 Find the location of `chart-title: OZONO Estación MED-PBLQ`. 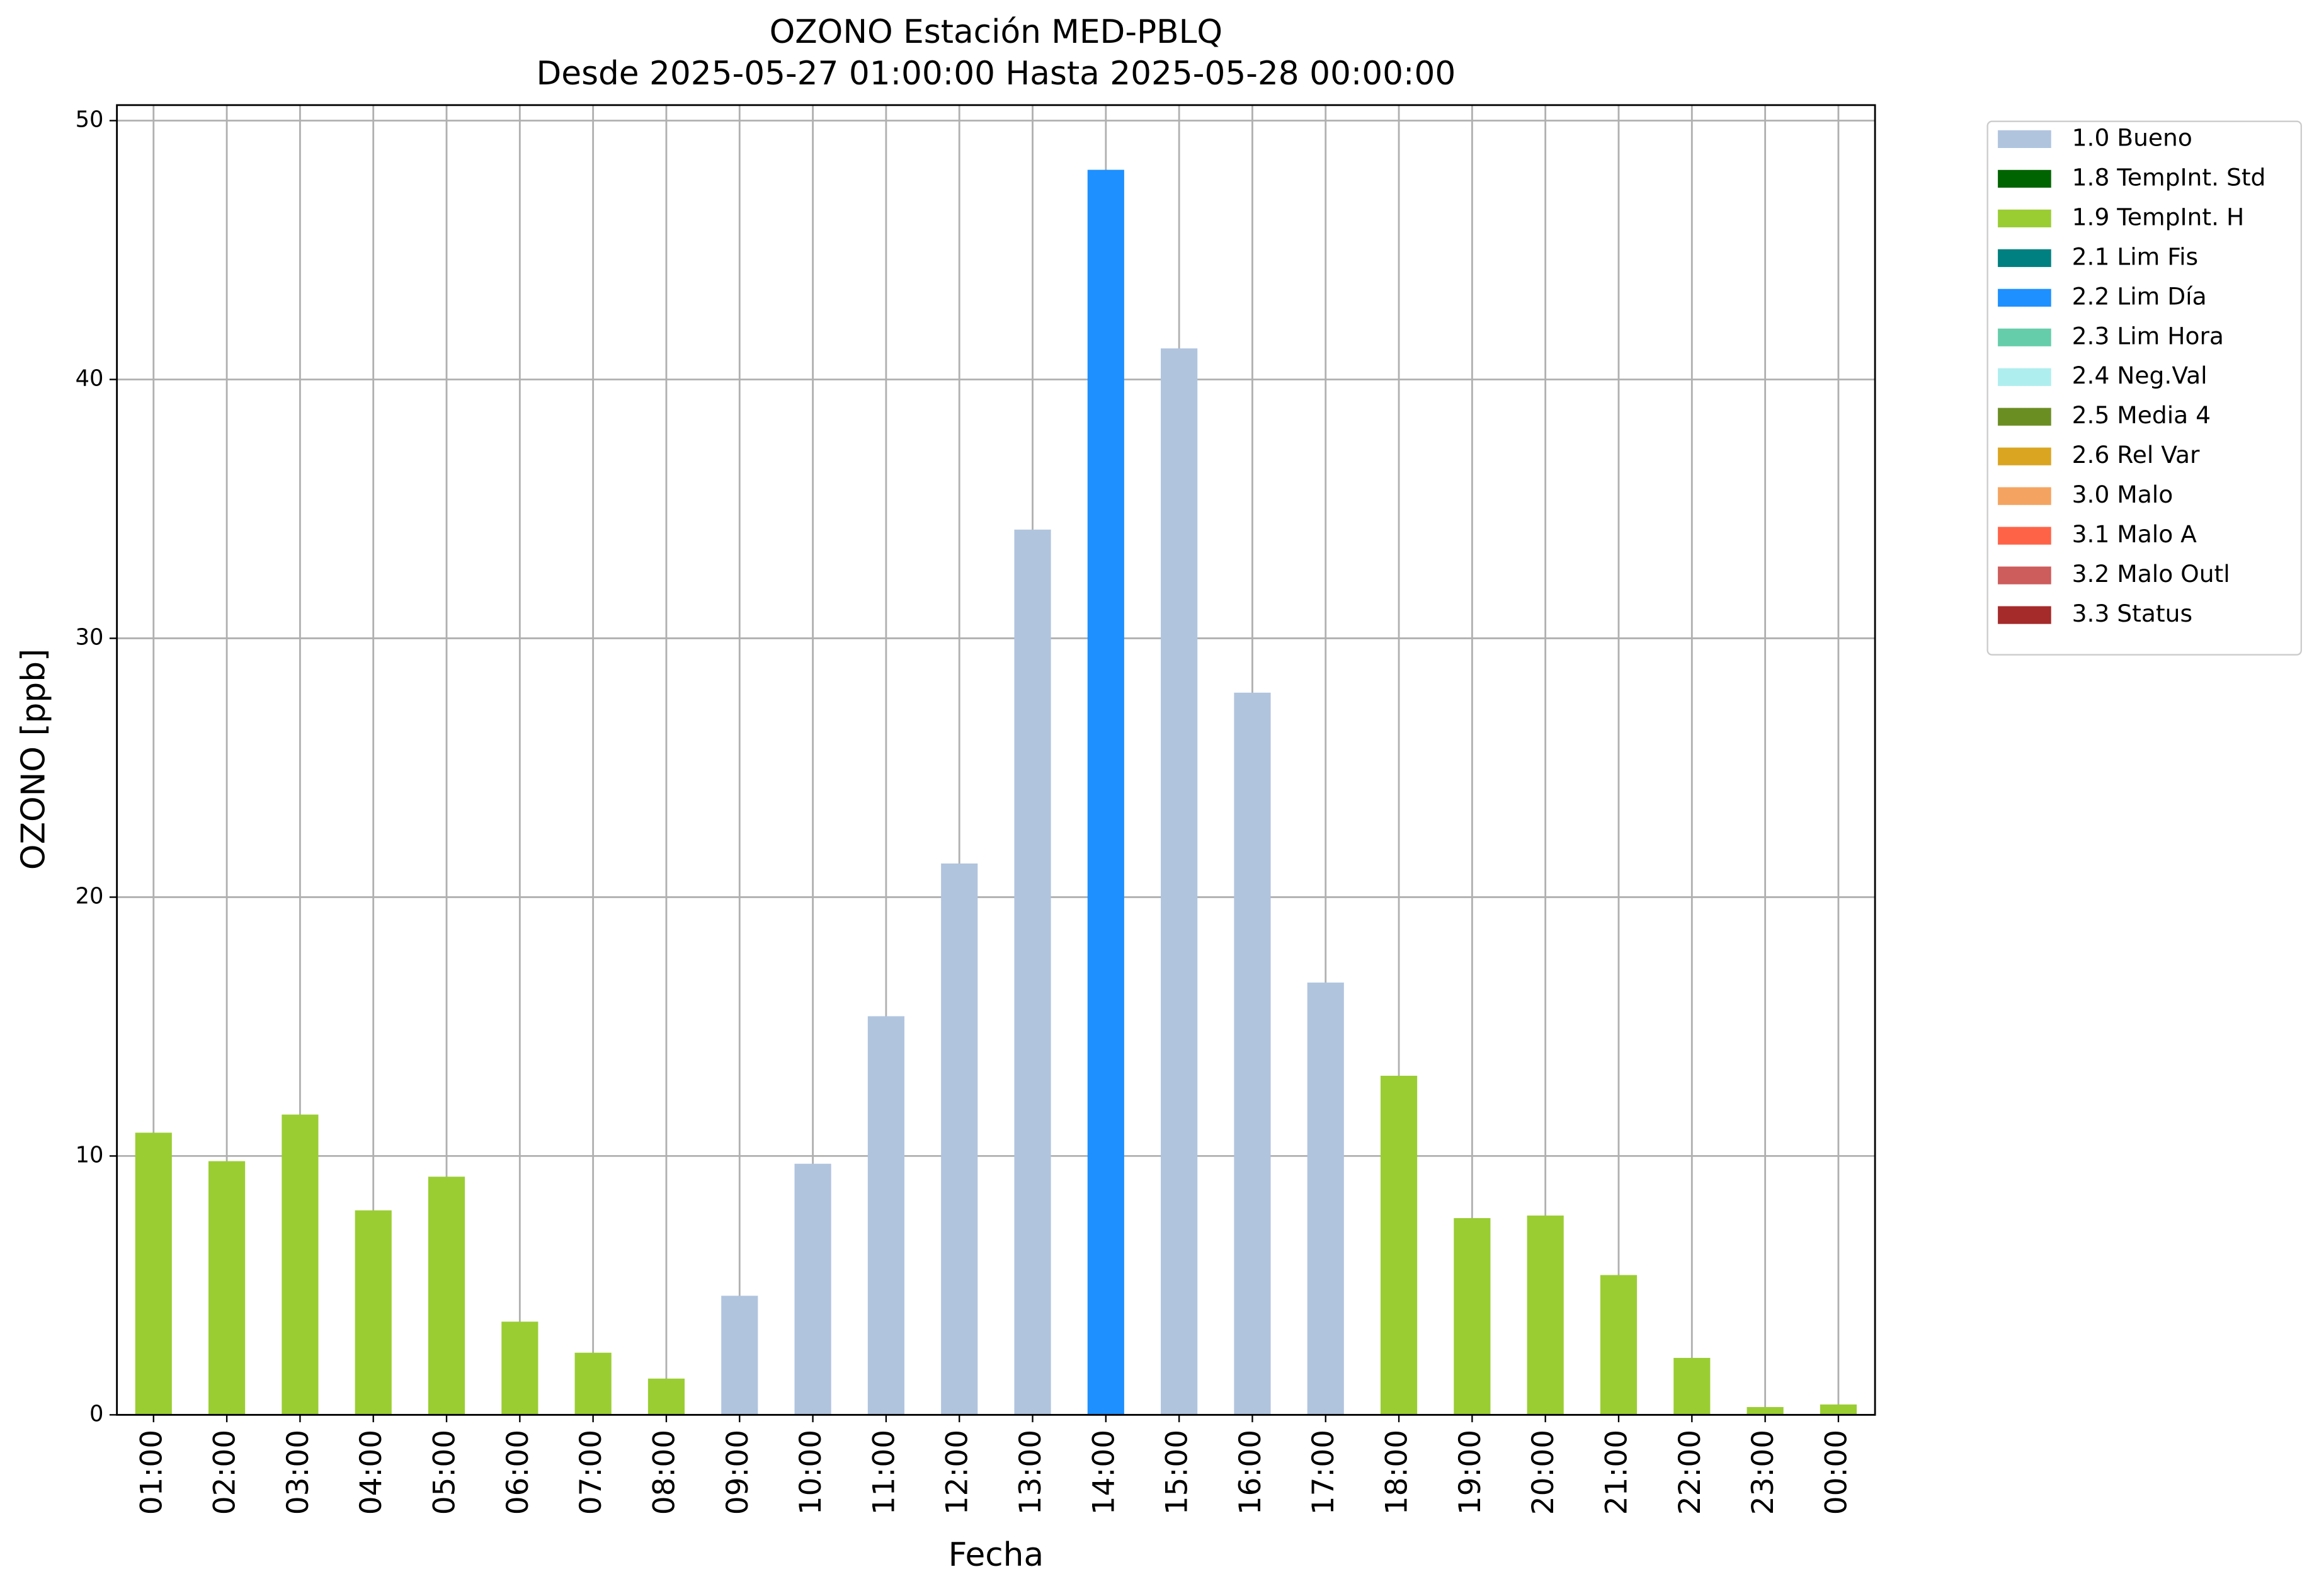

chart-title: OZONO Estación MED-PBLQ is located at coordinates (996, 32).